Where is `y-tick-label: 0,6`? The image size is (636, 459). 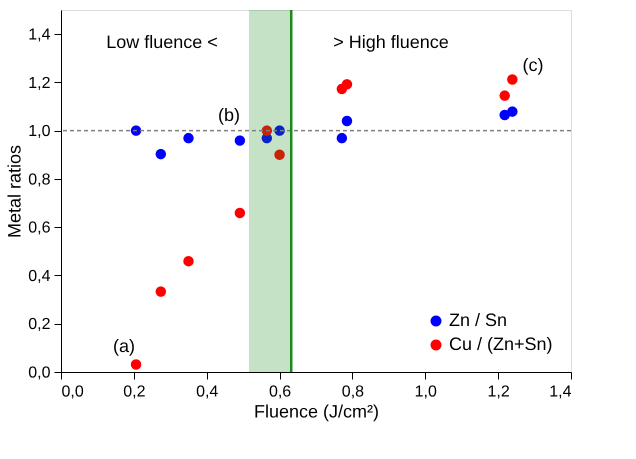
y-tick-label: 0,6 is located at coordinates (39, 228).